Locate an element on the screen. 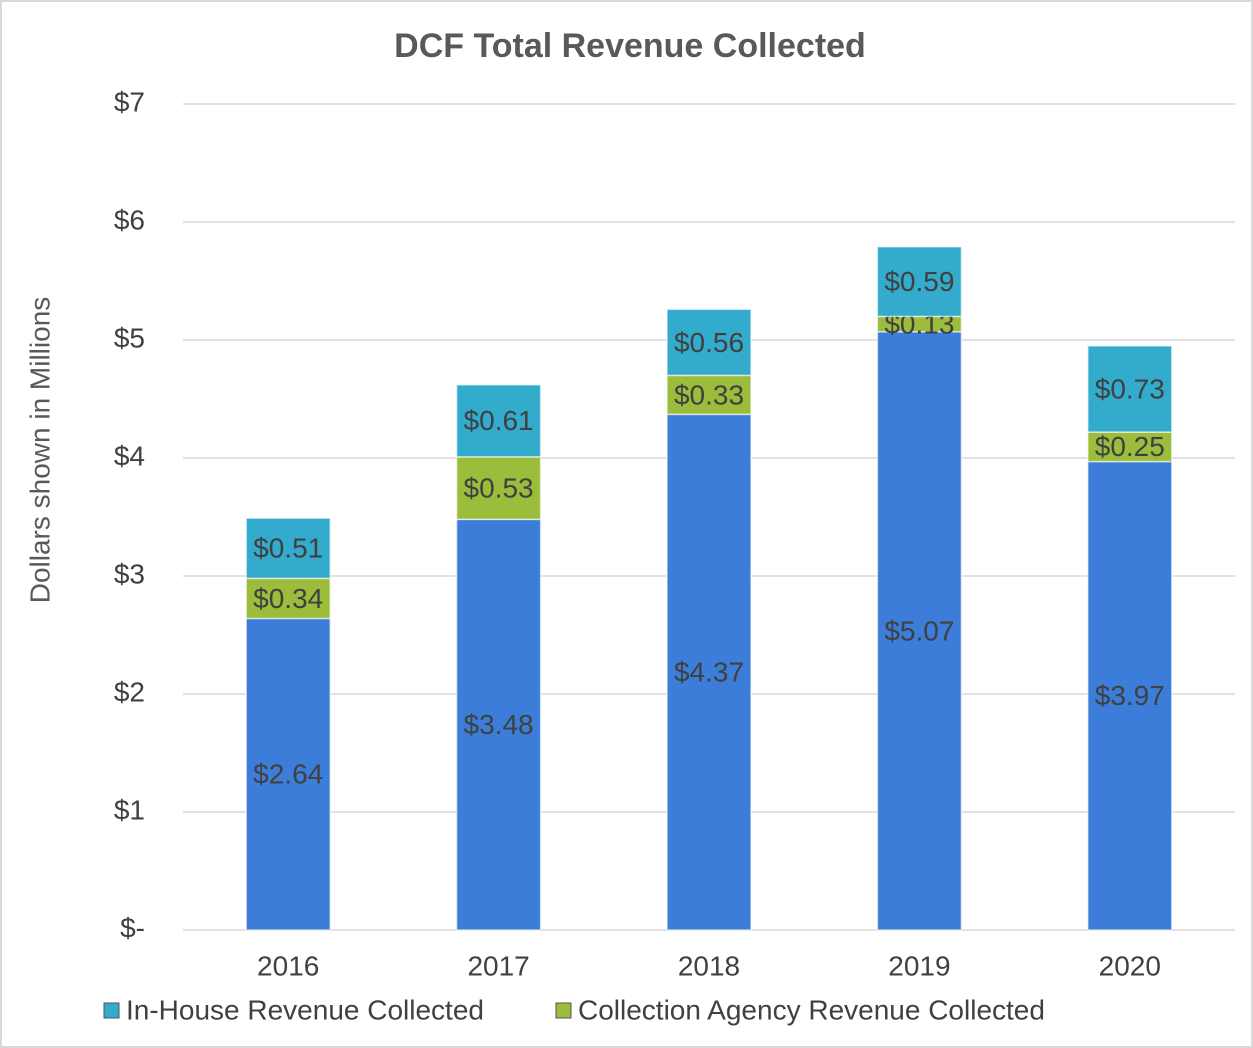 This screenshot has height=1048, width=1253. y-tick-label: $7 is located at coordinates (129, 101).